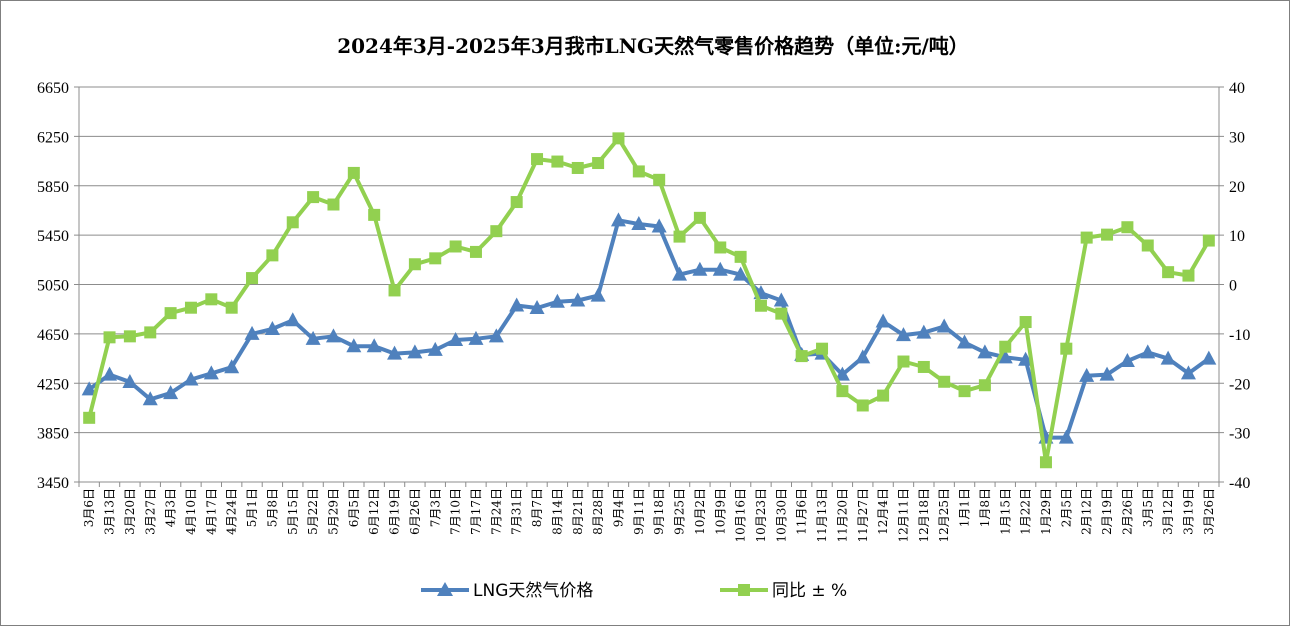  I want to click on category-label: 3月6日, so click(89, 507).